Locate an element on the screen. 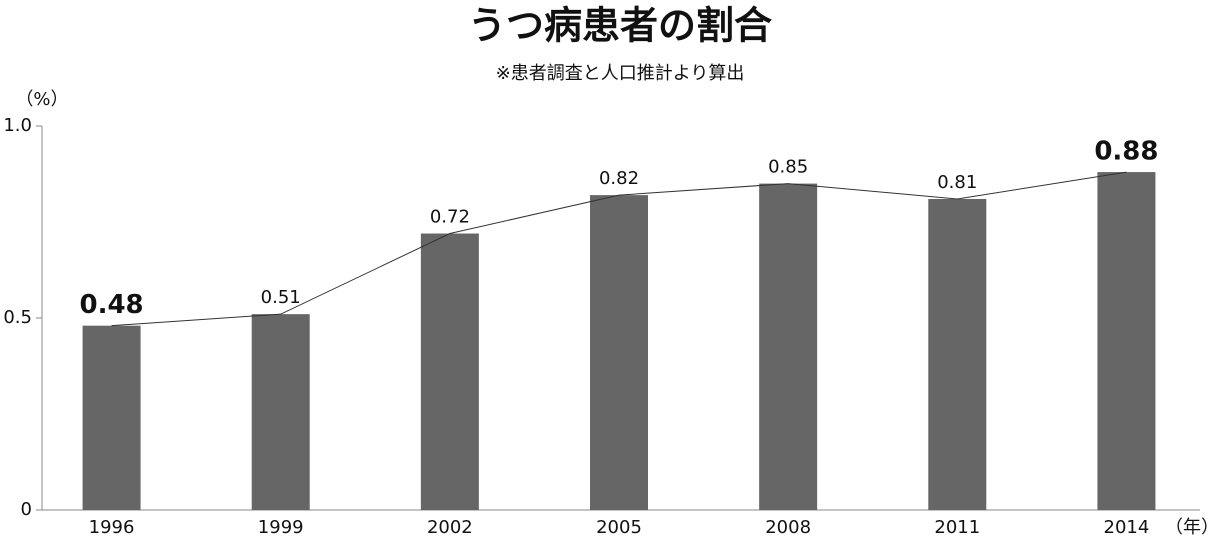  x-tick-label: 2011 is located at coordinates (957, 527).